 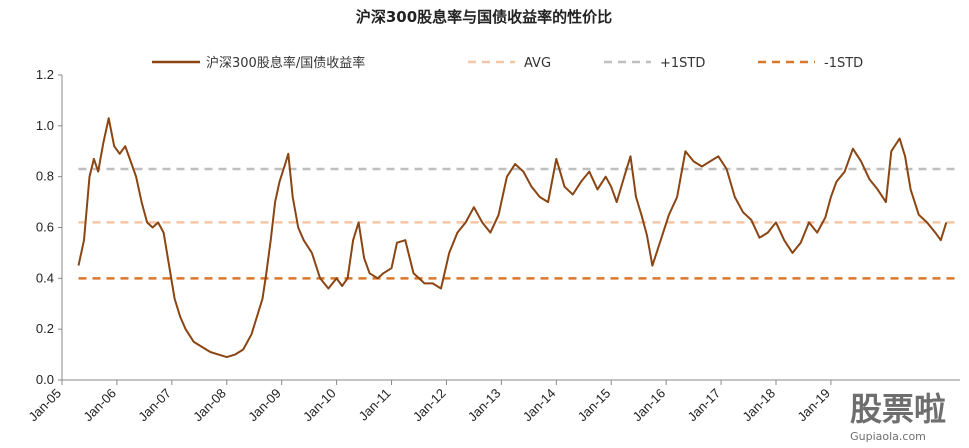 I want to click on x-tick-label: Jan-14, so click(x=539, y=405).